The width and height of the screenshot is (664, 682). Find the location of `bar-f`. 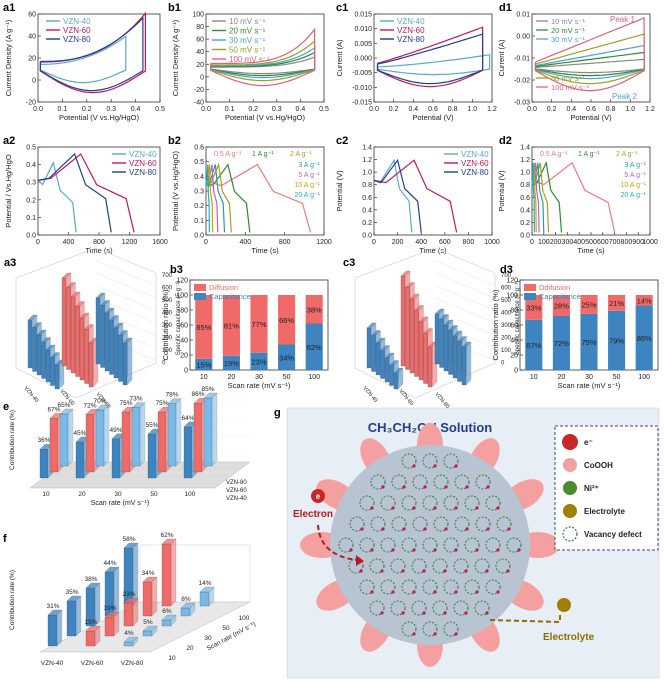

bar-f is located at coordinates (128, 644).